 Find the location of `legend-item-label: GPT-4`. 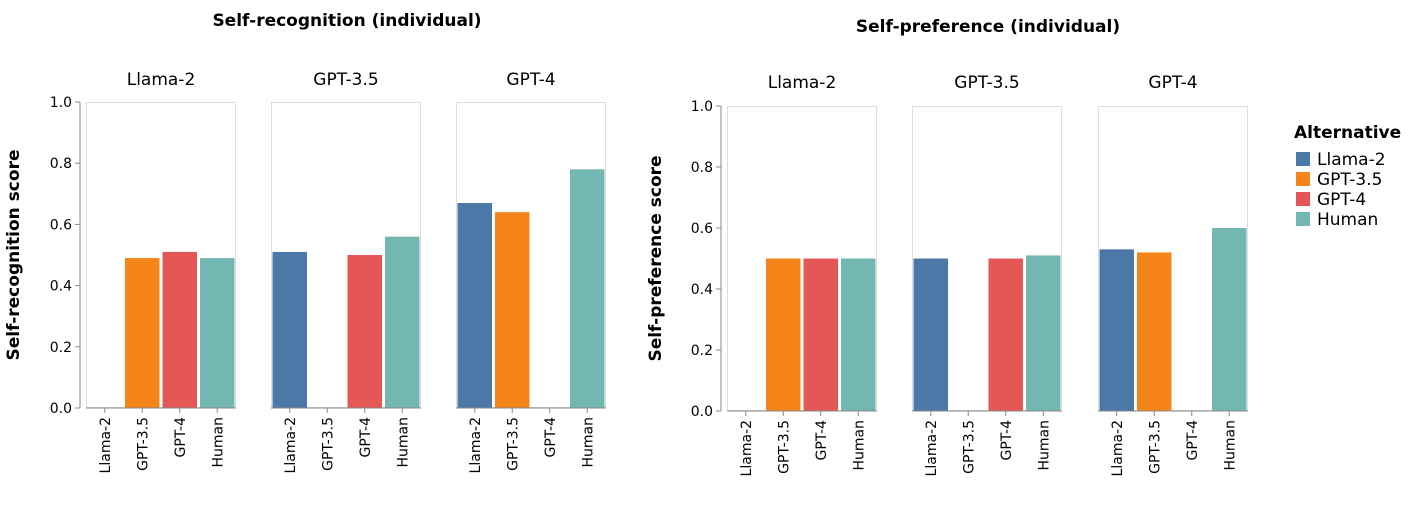

legend-item-label: GPT-4 is located at coordinates (1341, 200).